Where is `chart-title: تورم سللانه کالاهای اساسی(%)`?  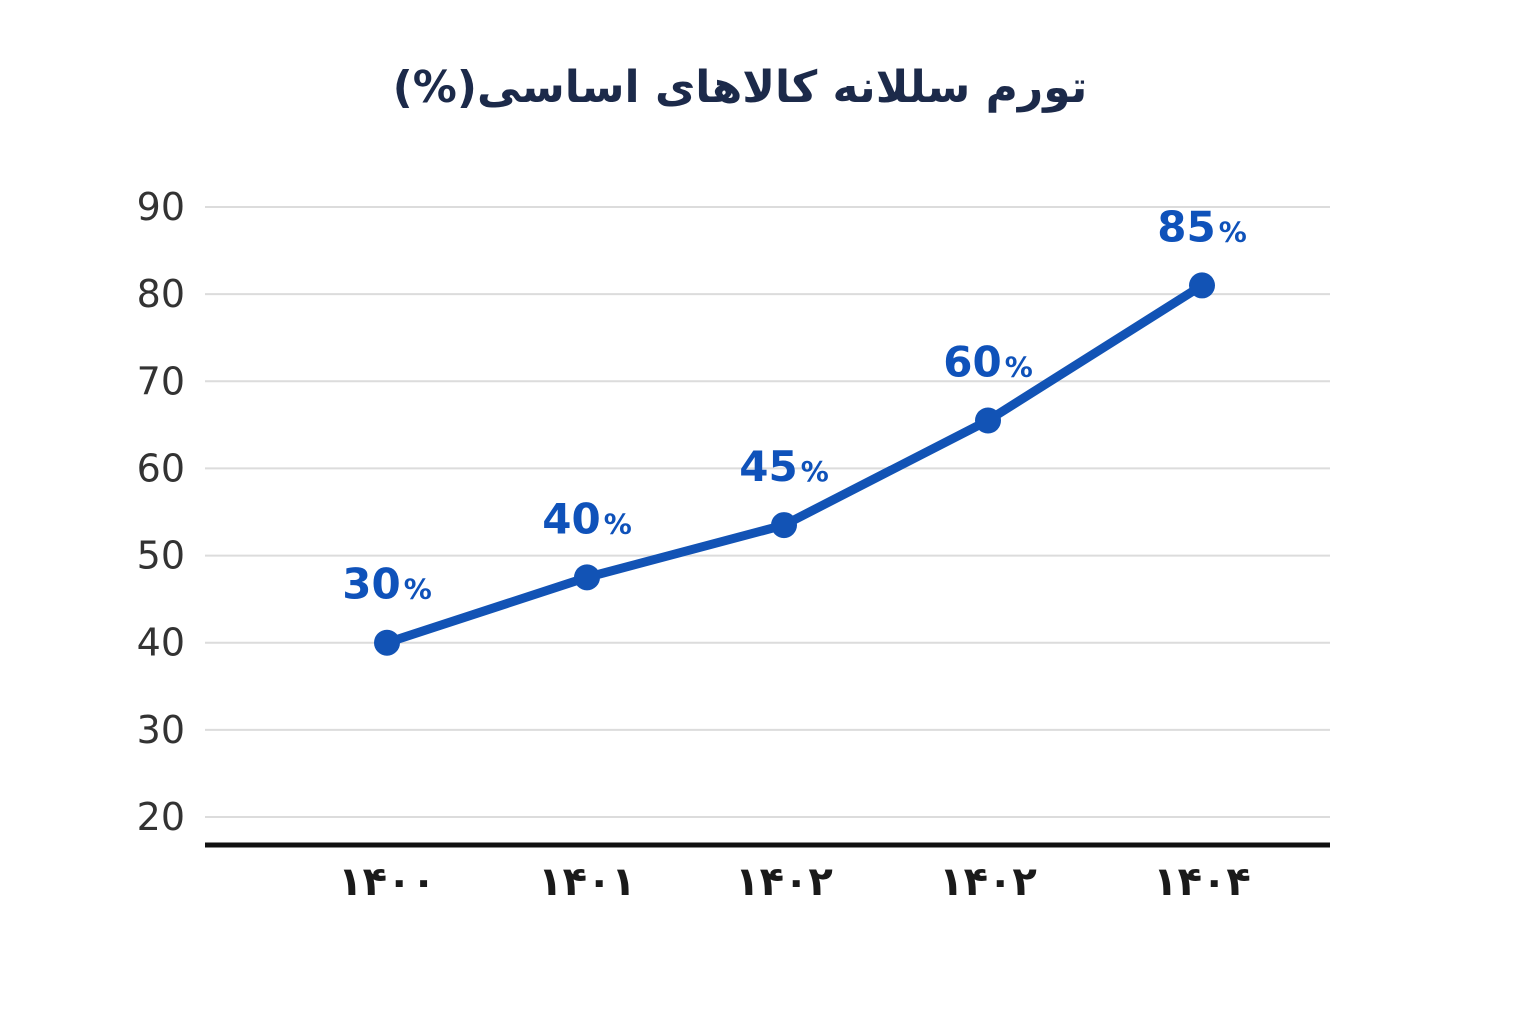
chart-title: تورم سللانه کالاهای اساسی(%) is located at coordinates (740, 87).